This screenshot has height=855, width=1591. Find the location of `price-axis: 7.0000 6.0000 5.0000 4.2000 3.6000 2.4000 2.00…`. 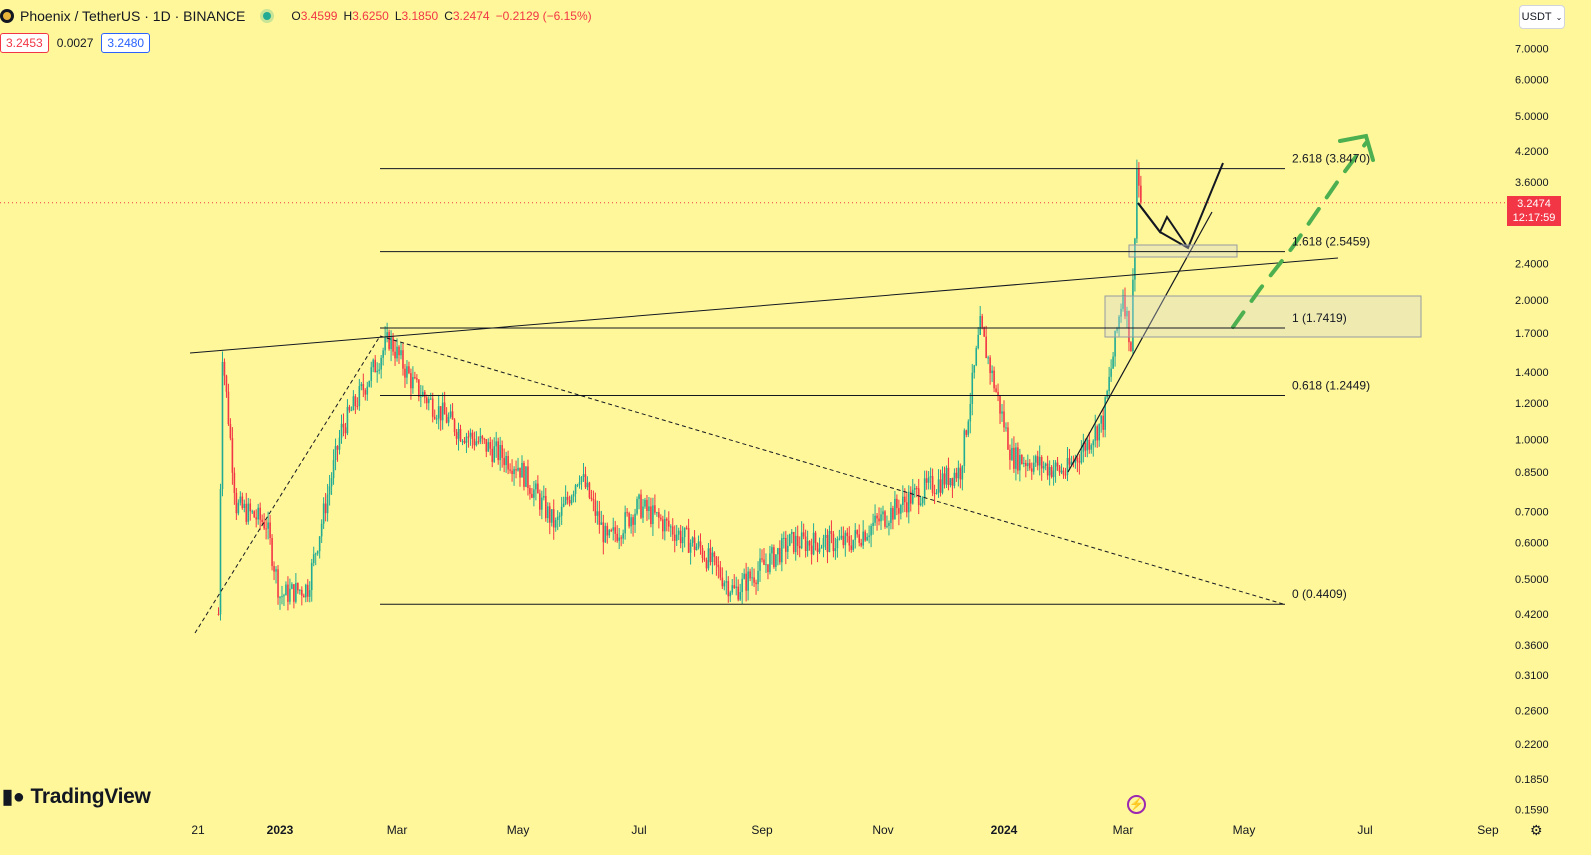

price-axis: 7.0000 6.0000 5.0000 4.2000 3.6000 2.4000 2.00… is located at coordinates (1532, 429).